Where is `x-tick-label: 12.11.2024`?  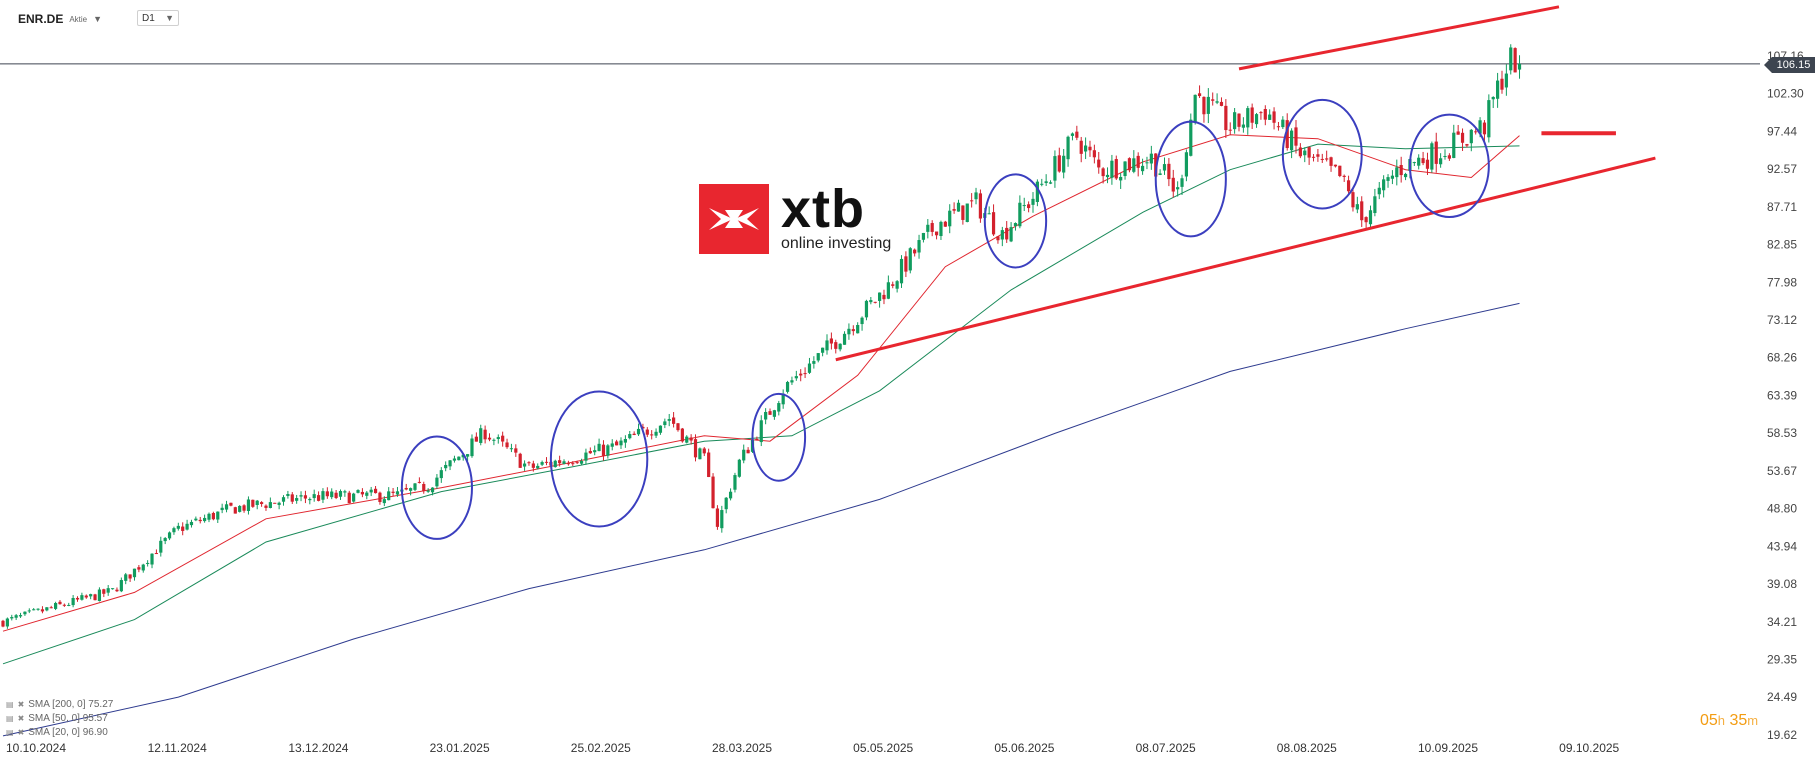
x-tick-label: 12.11.2024 is located at coordinates (177, 748).